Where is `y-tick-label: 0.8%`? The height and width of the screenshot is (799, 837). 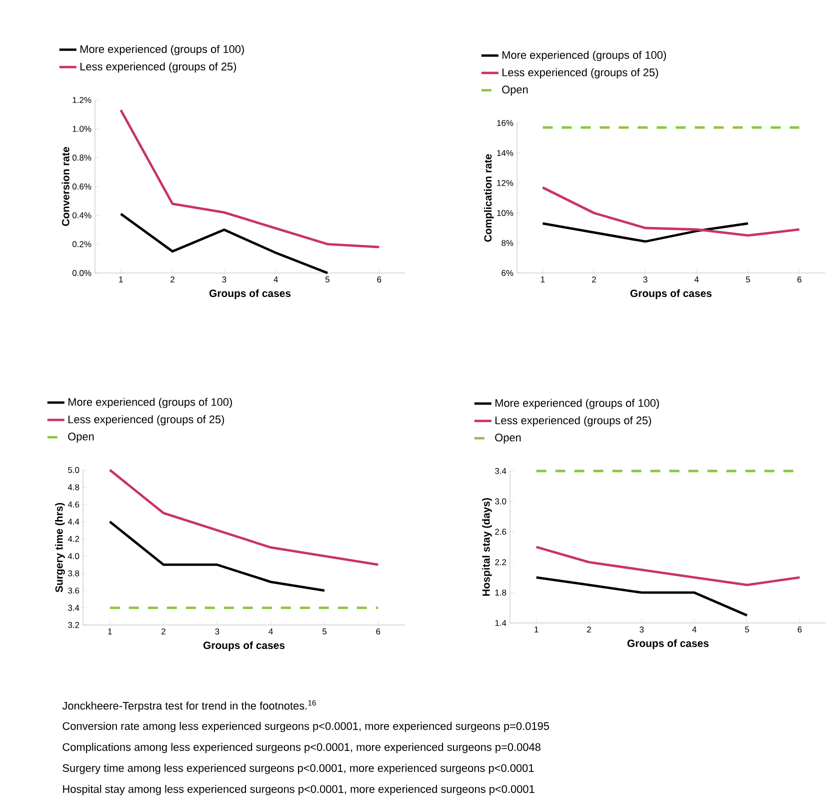 y-tick-label: 0.8% is located at coordinates (82, 157).